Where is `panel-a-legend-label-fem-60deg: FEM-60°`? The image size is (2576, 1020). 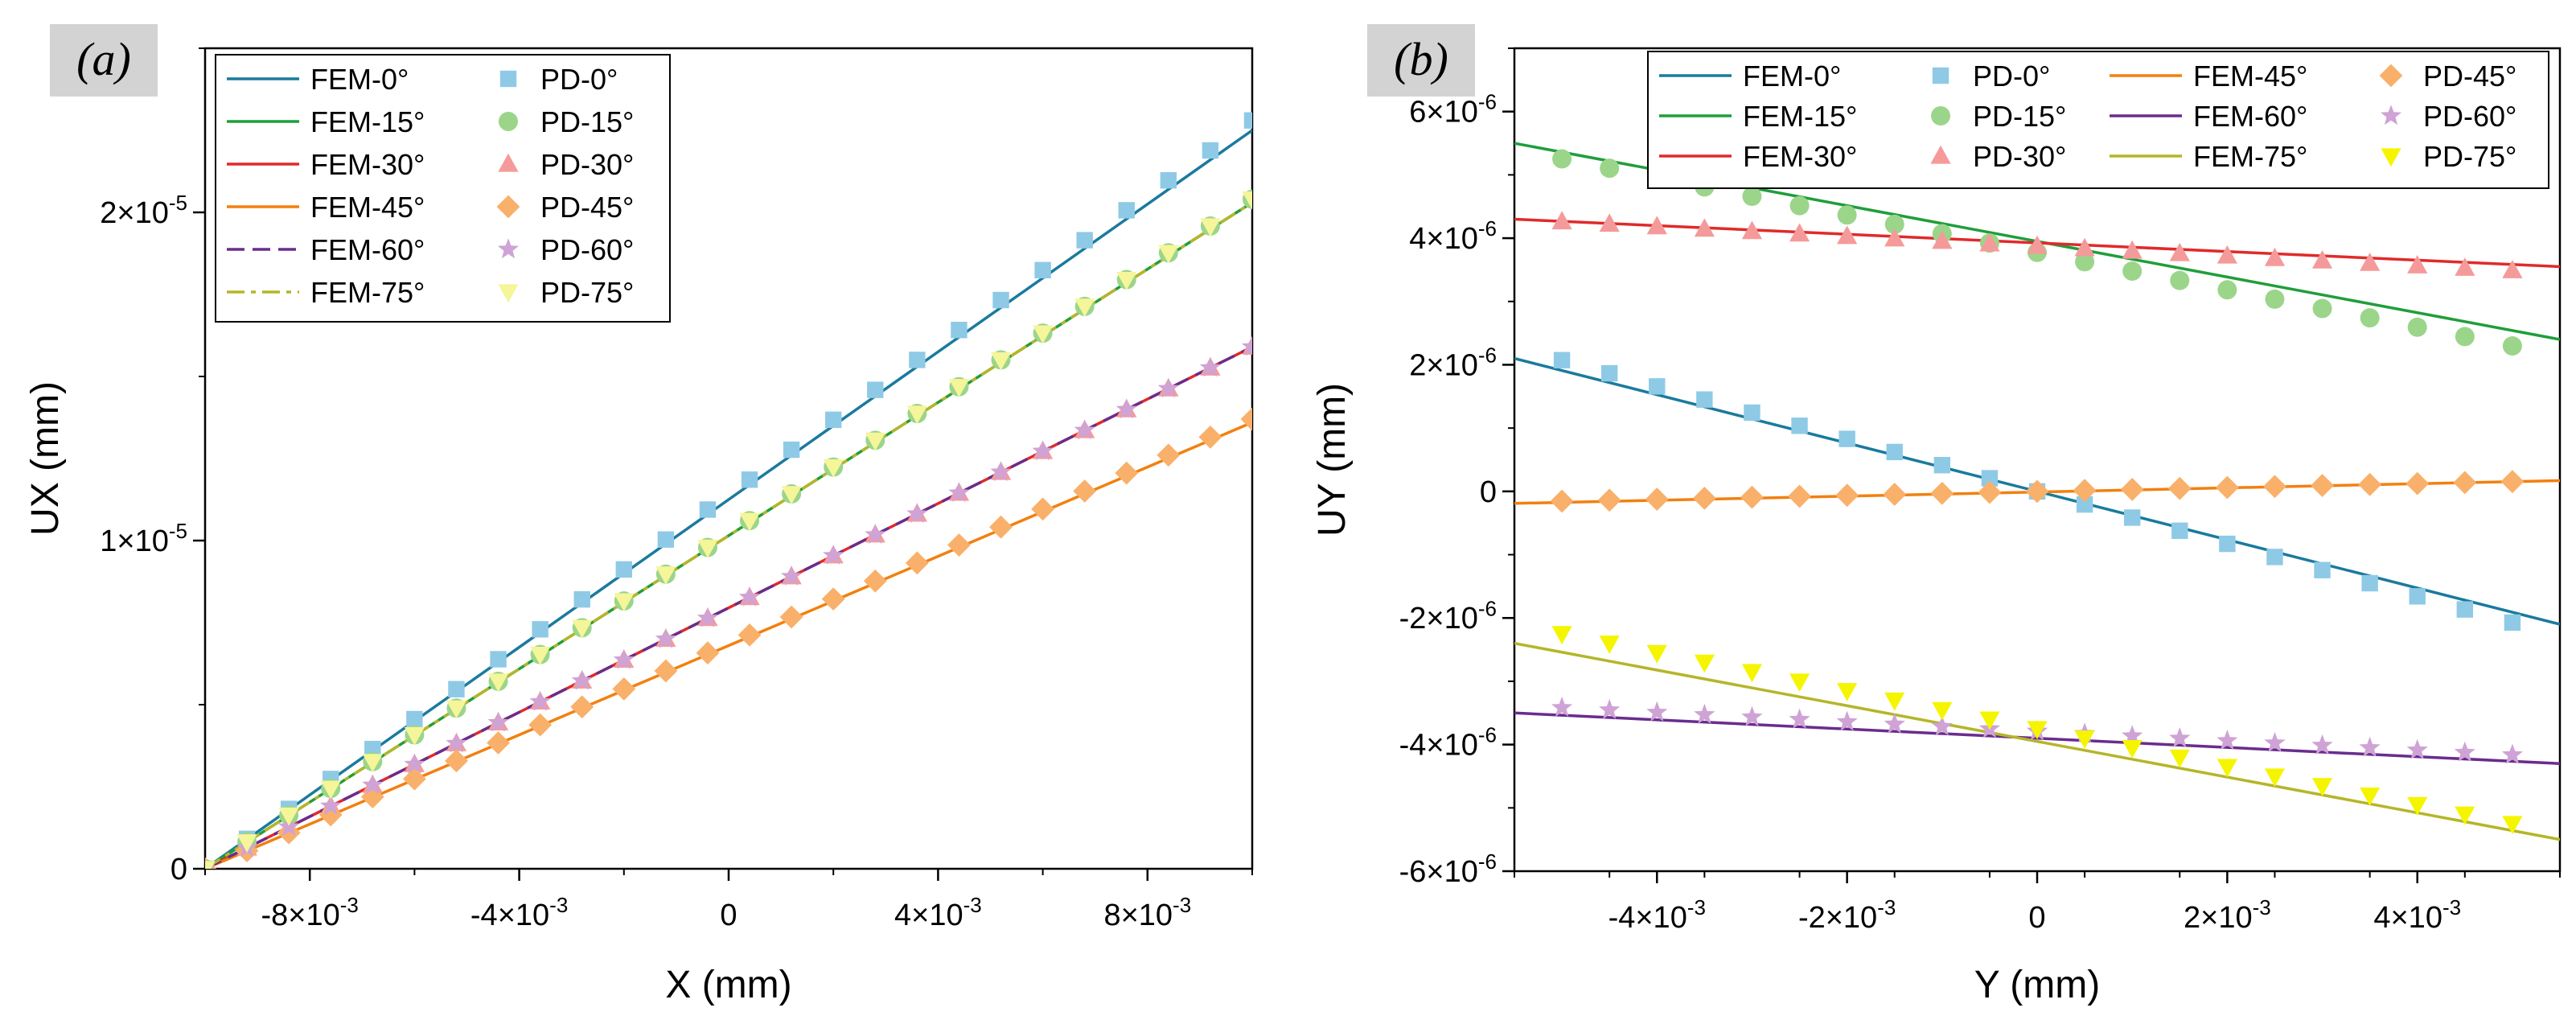
panel-a-legend-label-fem-60deg: FEM-60° is located at coordinates (367, 250).